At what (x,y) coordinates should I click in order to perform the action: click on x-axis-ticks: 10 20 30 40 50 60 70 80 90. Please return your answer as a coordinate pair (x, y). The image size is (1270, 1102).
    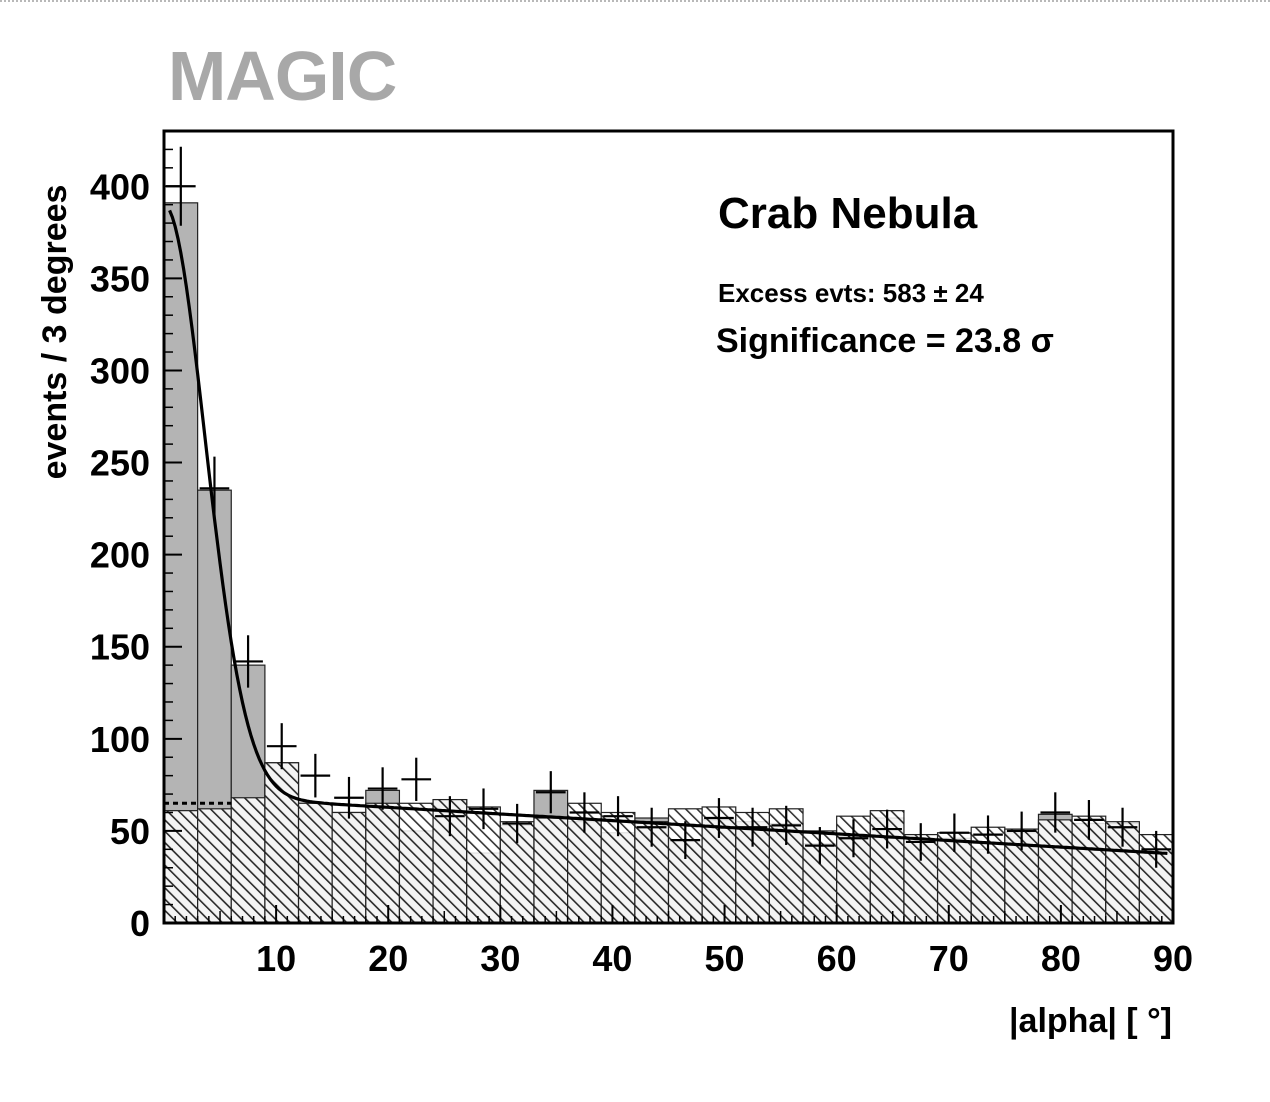
    Looking at the image, I should click on (683, 942).